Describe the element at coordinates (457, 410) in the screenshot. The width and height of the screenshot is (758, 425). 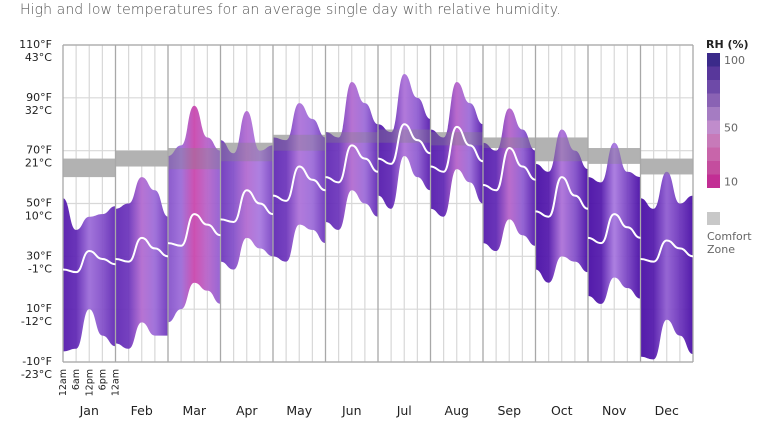
I see `month-label: Aug` at that location.